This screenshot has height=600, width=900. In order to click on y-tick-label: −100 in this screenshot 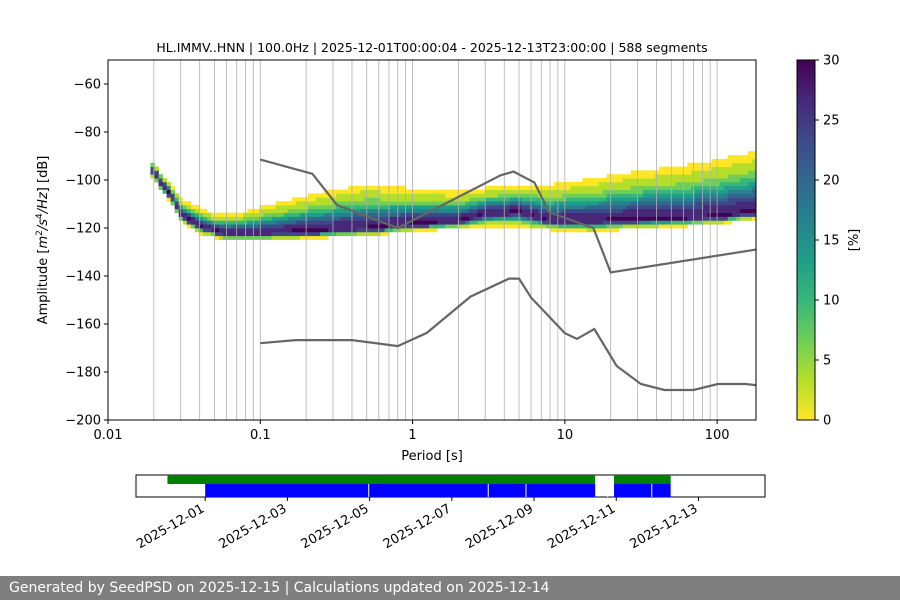, I will do `click(83, 181)`.